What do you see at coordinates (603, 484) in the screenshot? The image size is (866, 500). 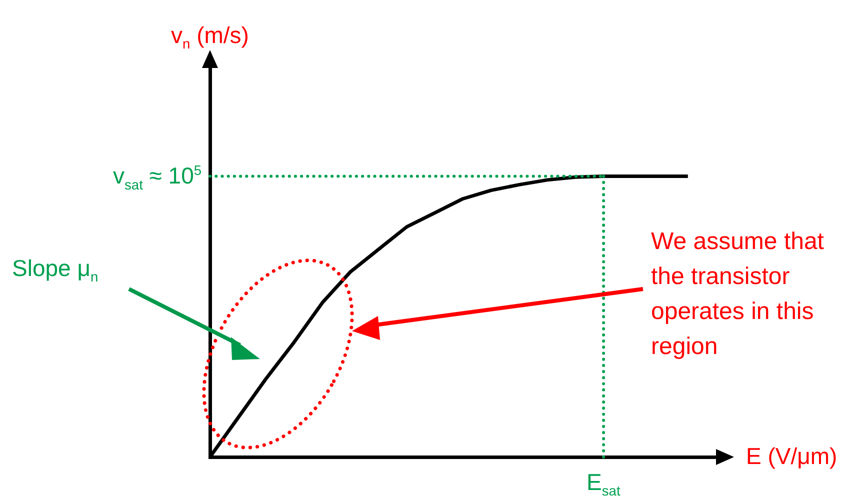 I see `text: E$_{sat}$` at bounding box center [603, 484].